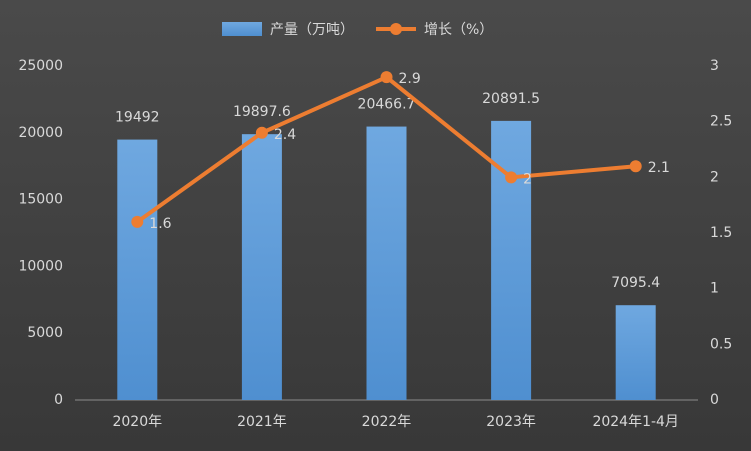  What do you see at coordinates (312, 30) in the screenshot?
I see `legend-label: 产量（万吨）` at bounding box center [312, 30].